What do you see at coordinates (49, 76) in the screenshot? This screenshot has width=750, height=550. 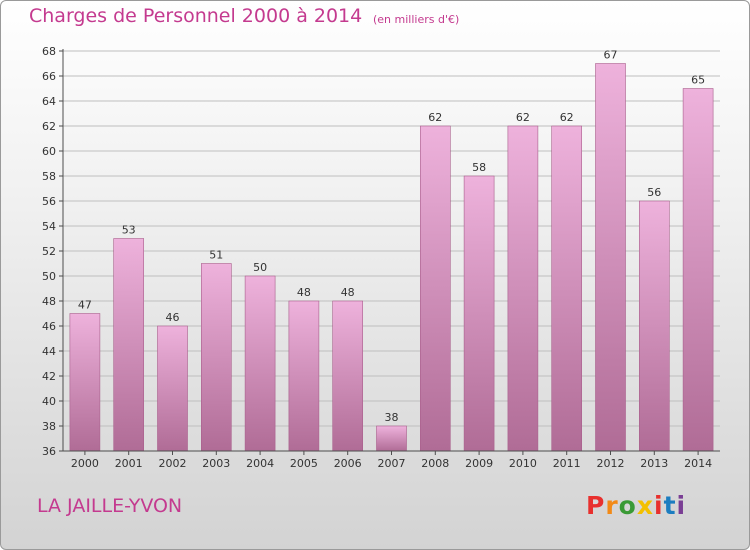 I see `y-tick-label: 66` at bounding box center [49, 76].